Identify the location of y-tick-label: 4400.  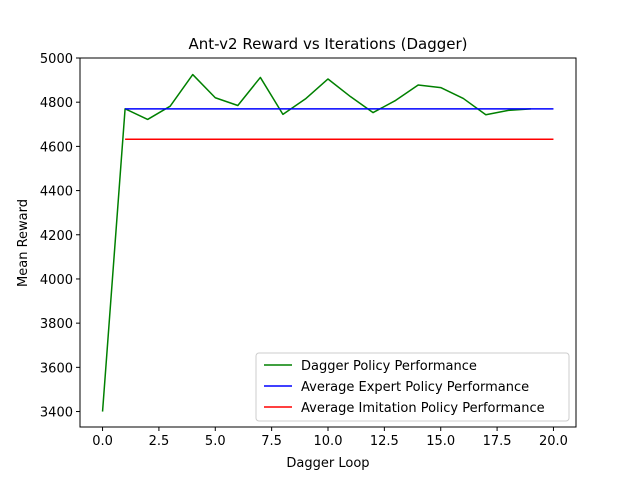
(56, 192).